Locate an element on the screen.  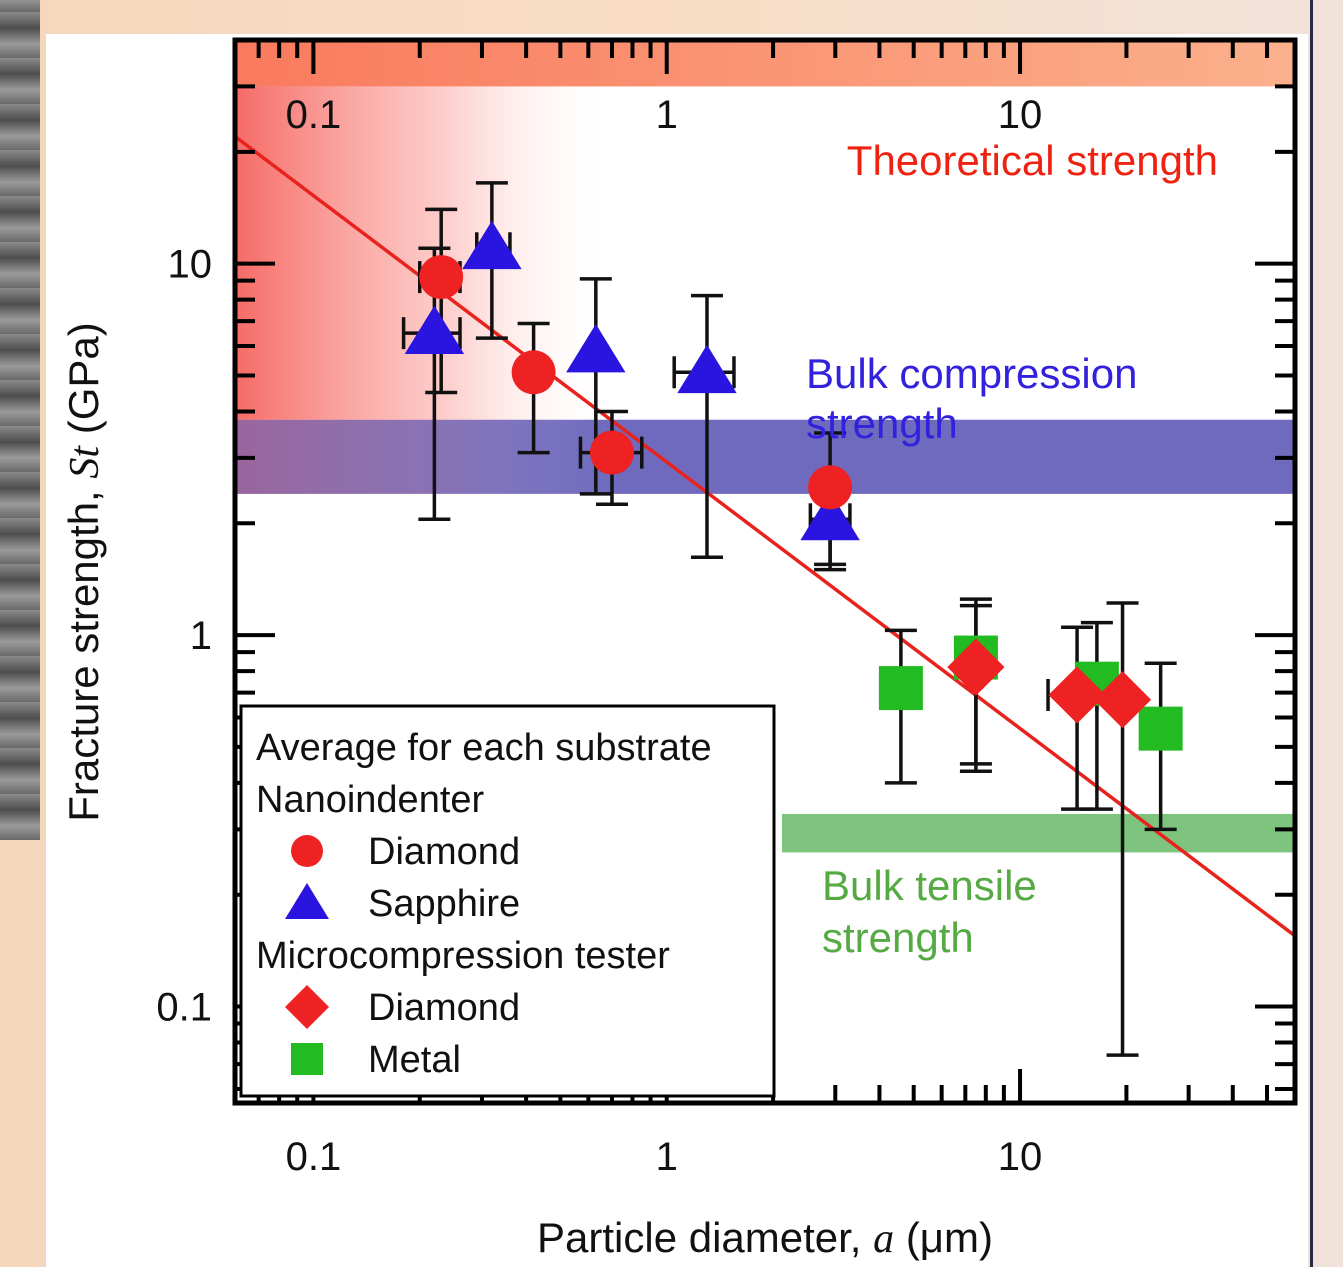
legend-entry-label-0-1: Sapphire is located at coordinates (444, 904).